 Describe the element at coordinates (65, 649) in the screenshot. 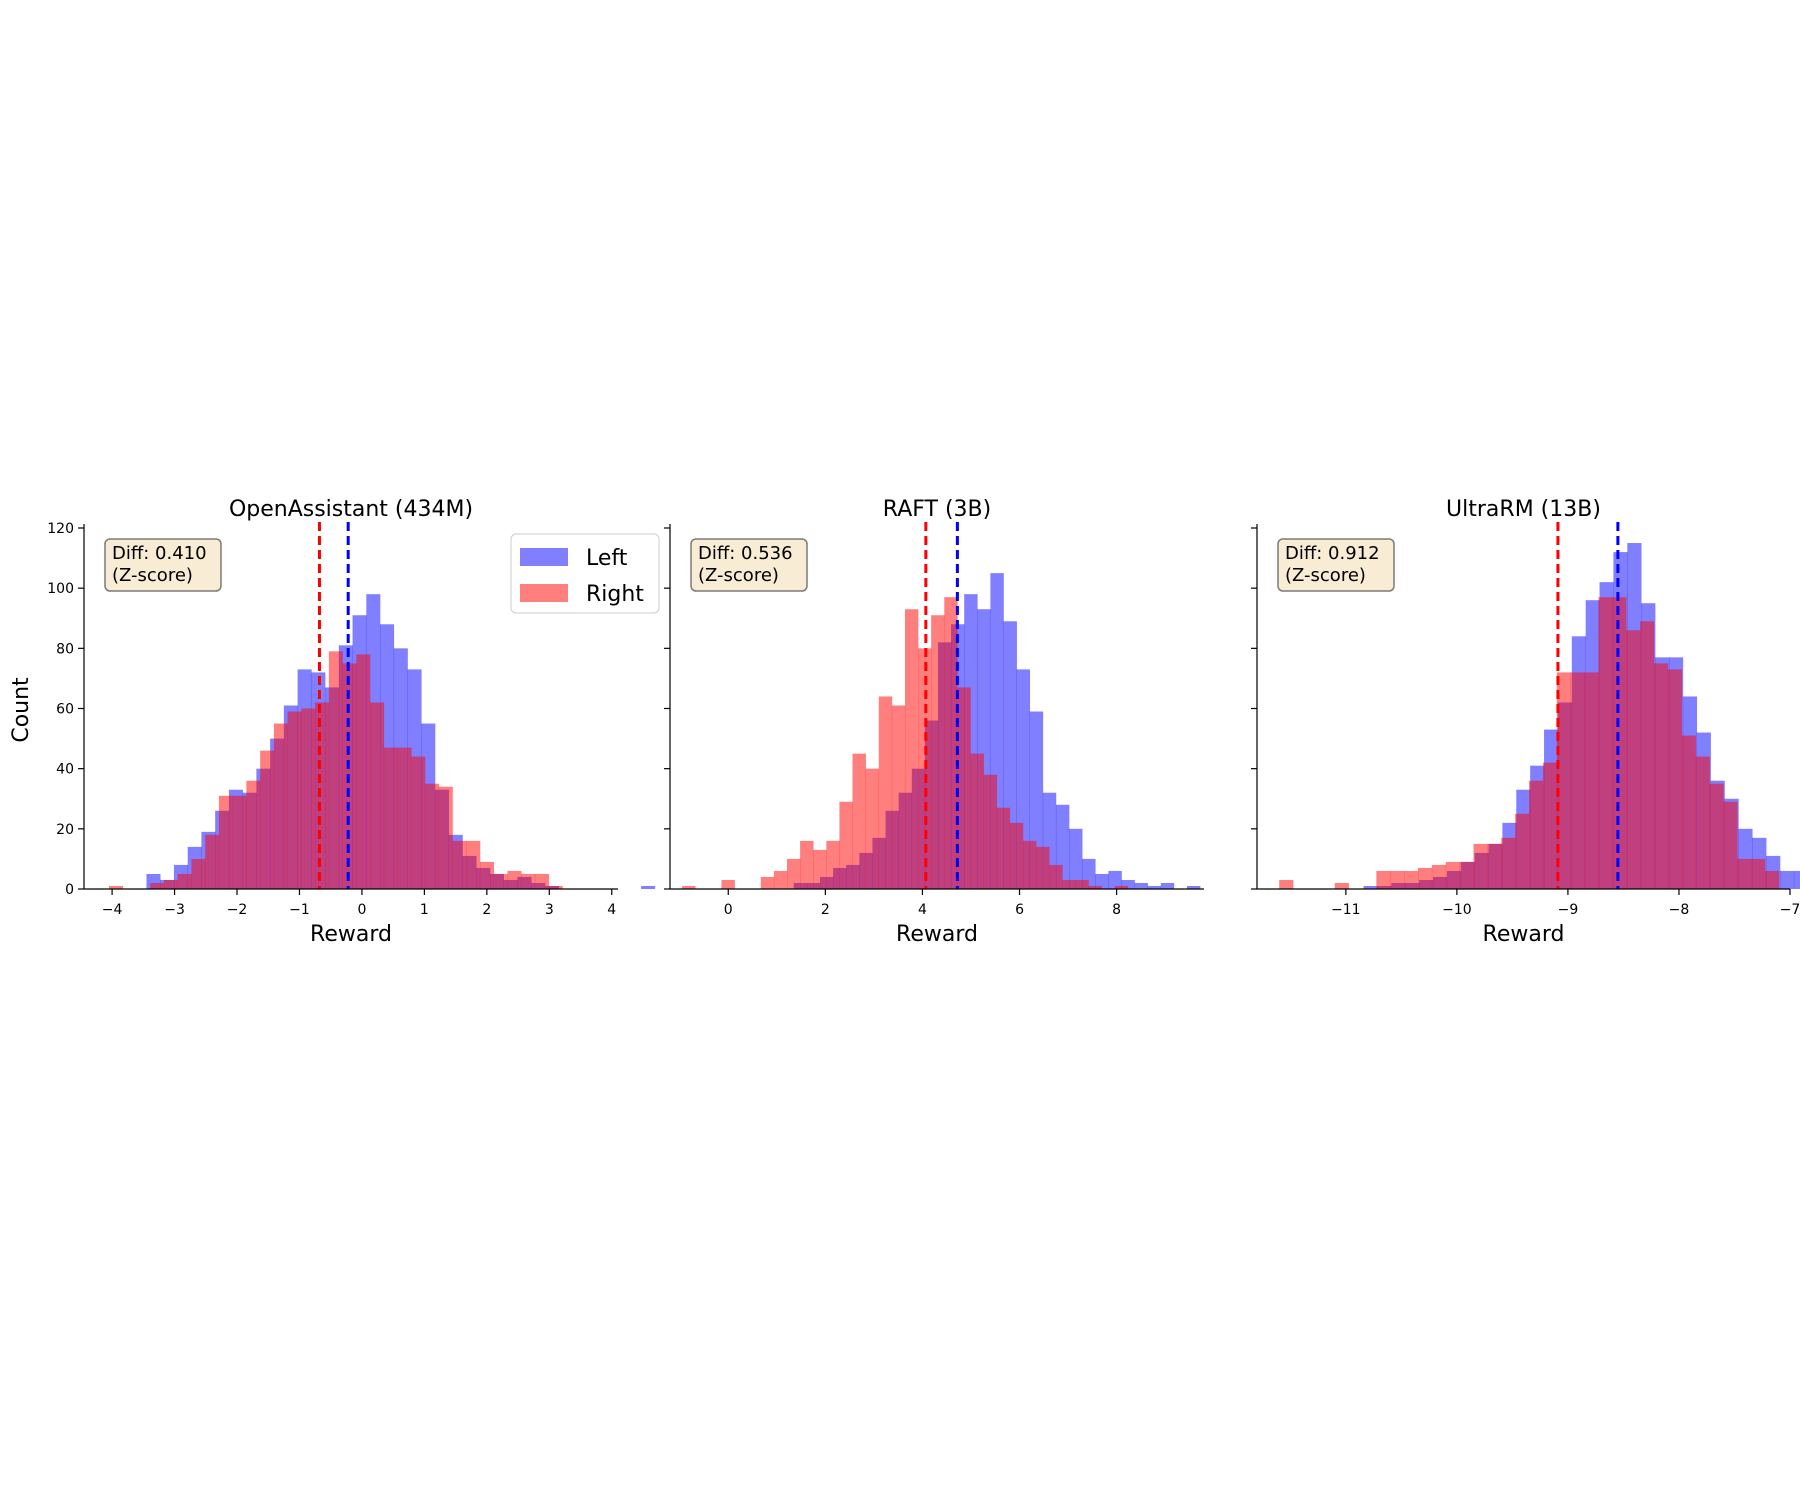

I see `y-tick-label: 80` at that location.